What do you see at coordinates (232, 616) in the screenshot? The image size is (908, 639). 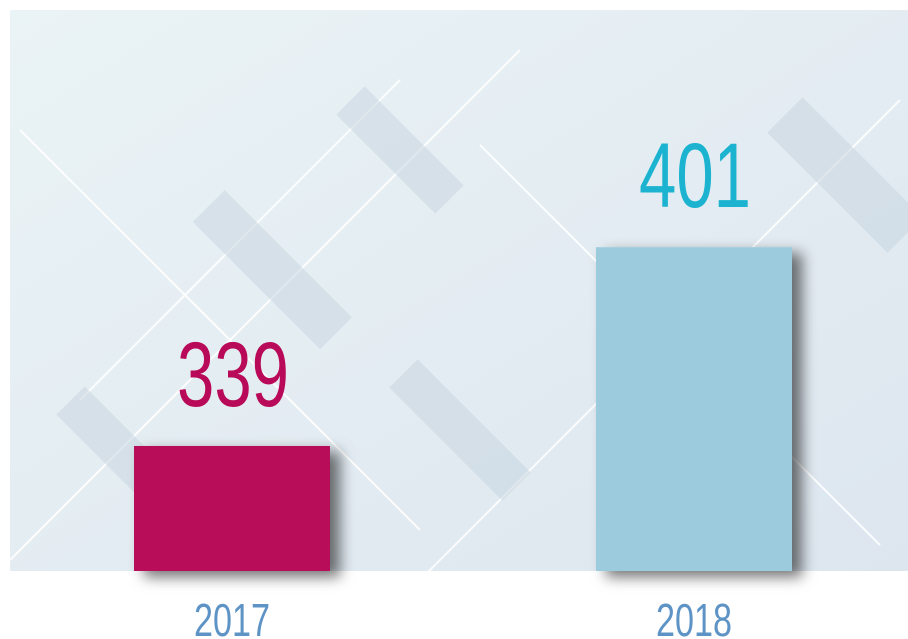 I see `x-tick-label: 2017` at bounding box center [232, 616].